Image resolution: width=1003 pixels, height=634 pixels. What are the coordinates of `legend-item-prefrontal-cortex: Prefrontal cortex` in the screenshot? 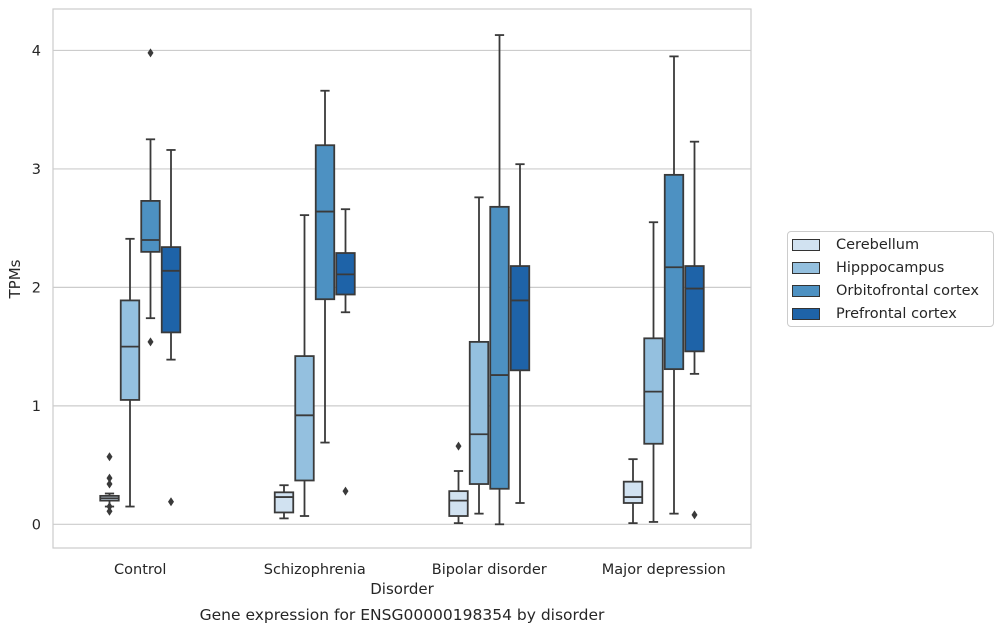 It's located at (874, 314).